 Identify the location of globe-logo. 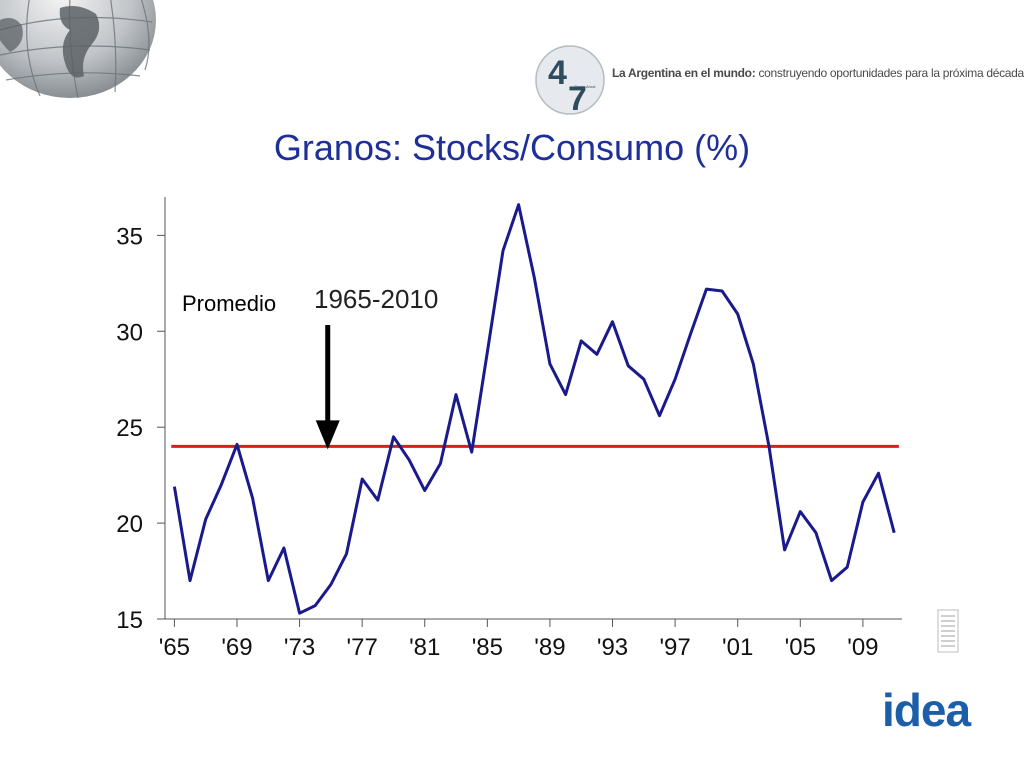
(78, 49).